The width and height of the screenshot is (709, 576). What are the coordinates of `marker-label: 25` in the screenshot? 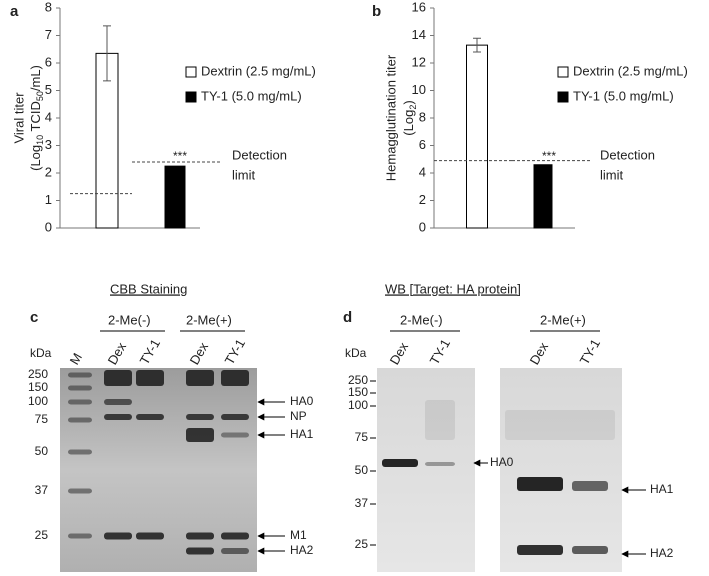 It's located at (362, 544).